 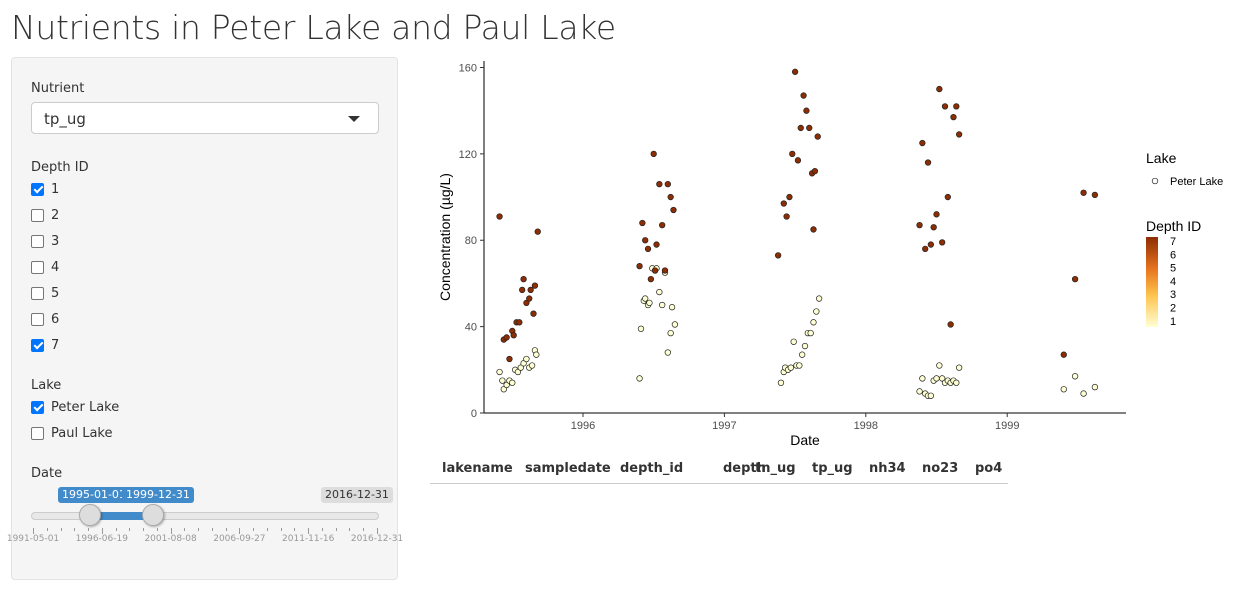 I want to click on column-header-no23: no23, so click(x=940, y=468).